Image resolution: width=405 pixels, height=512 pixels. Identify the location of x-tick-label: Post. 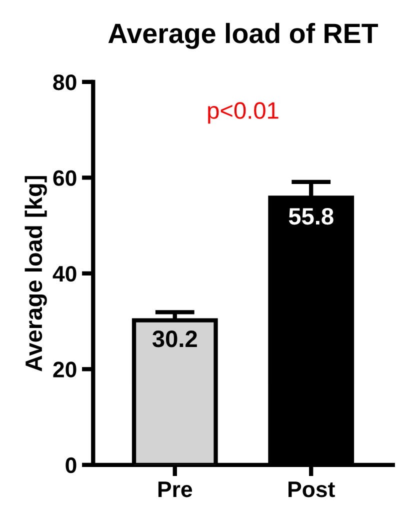
(311, 490).